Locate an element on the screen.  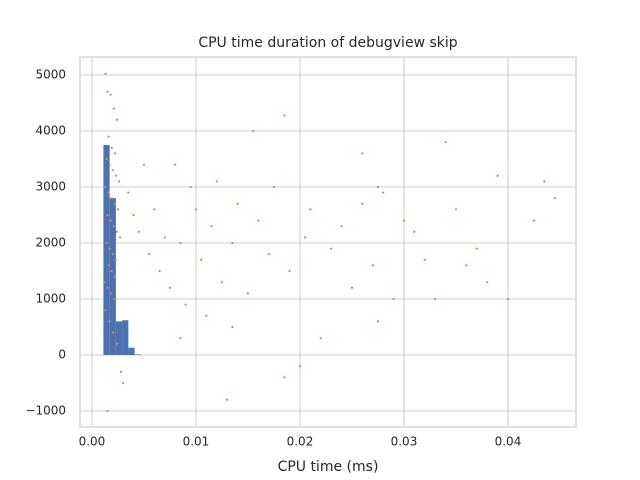
y-tick-label: 1000 is located at coordinates (50, 298).